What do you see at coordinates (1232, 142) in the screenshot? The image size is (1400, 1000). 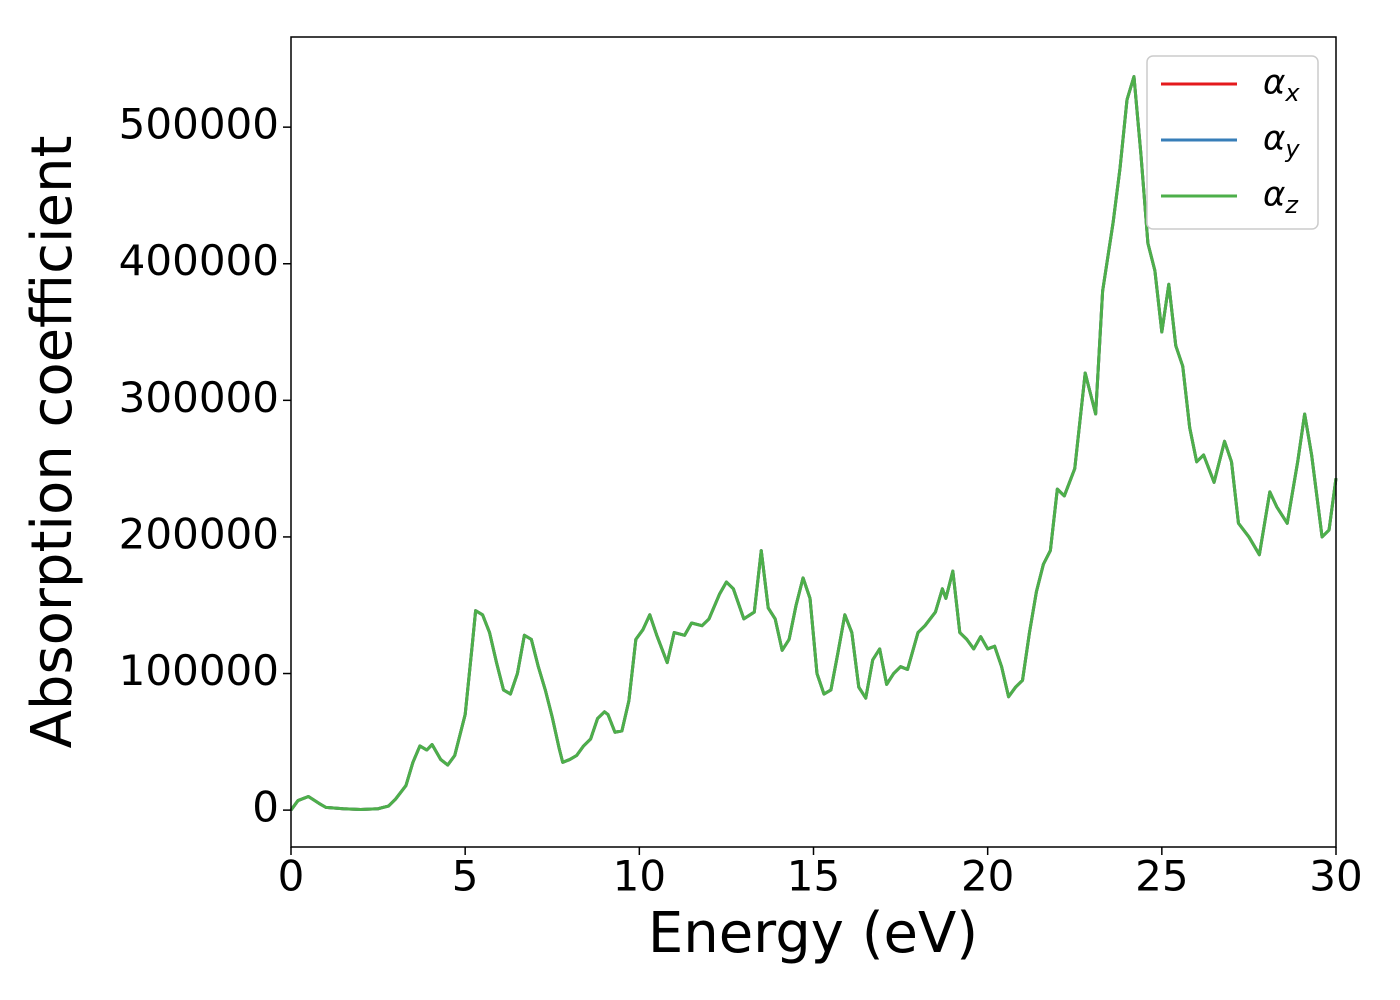 I see `legend-box` at bounding box center [1232, 142].